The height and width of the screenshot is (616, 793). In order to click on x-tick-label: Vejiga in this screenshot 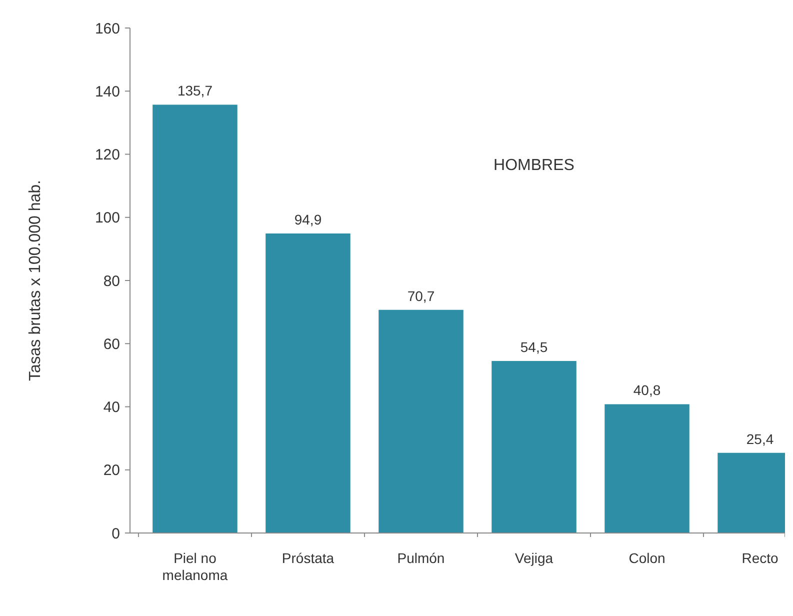, I will do `click(534, 558)`.